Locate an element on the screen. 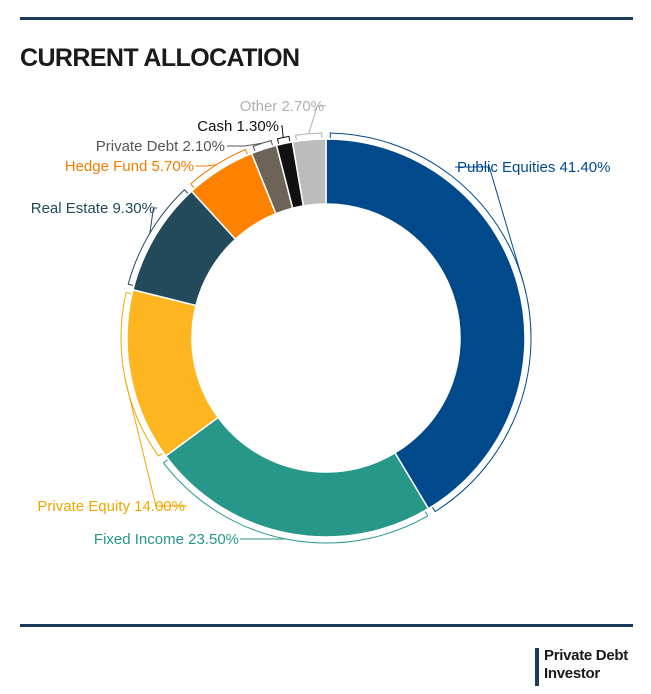 Image resolution: width=651 pixels, height=694 pixels. logo-text: Private Debt Investor is located at coordinates (586, 665).